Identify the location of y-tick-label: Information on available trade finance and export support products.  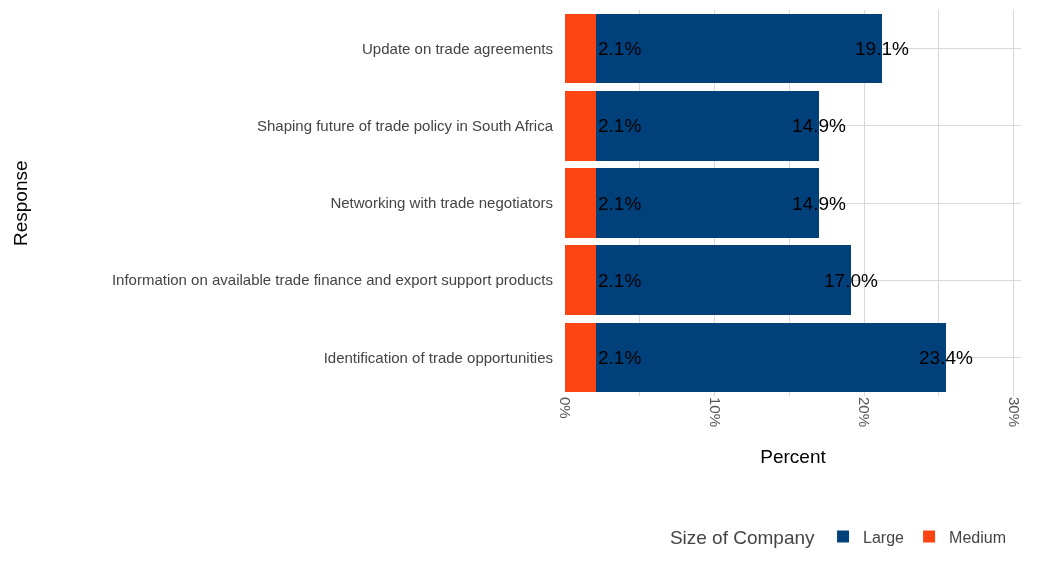
(332, 280).